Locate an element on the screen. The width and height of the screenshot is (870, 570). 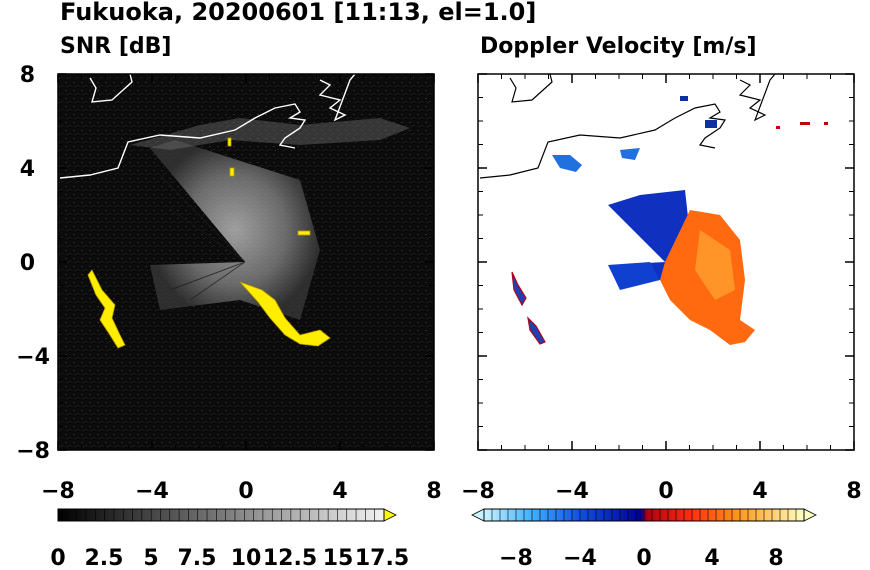
snr-colorbar-dividers is located at coordinates (221, 515).